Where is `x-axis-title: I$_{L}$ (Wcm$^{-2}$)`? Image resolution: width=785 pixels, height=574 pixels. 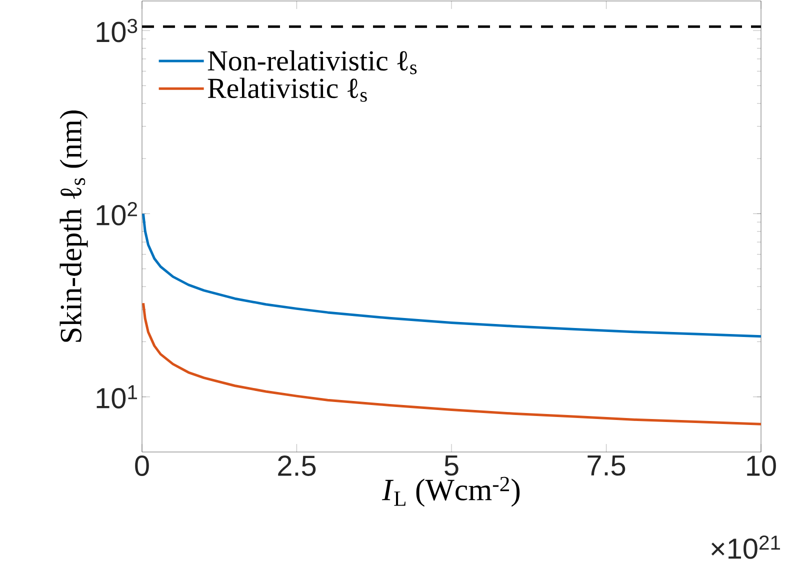
x-axis-title: I$_{L}$ (Wcm$^{-2}$) is located at coordinates (451, 491).